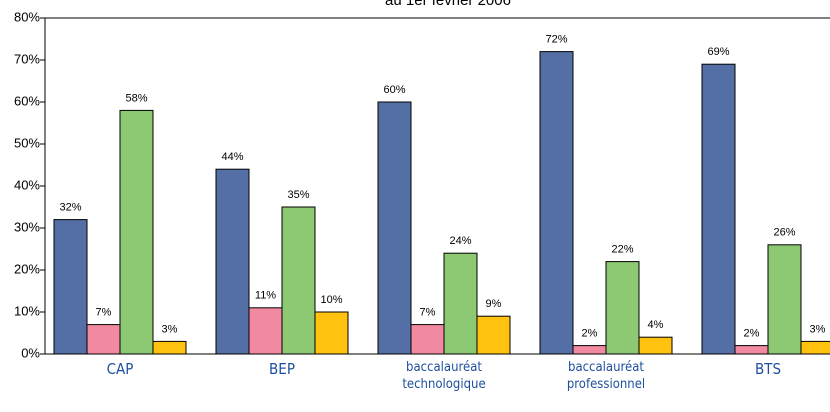 The width and height of the screenshot is (830, 412). What do you see at coordinates (656, 325) in the screenshot?
I see `value-label: 4%` at bounding box center [656, 325].